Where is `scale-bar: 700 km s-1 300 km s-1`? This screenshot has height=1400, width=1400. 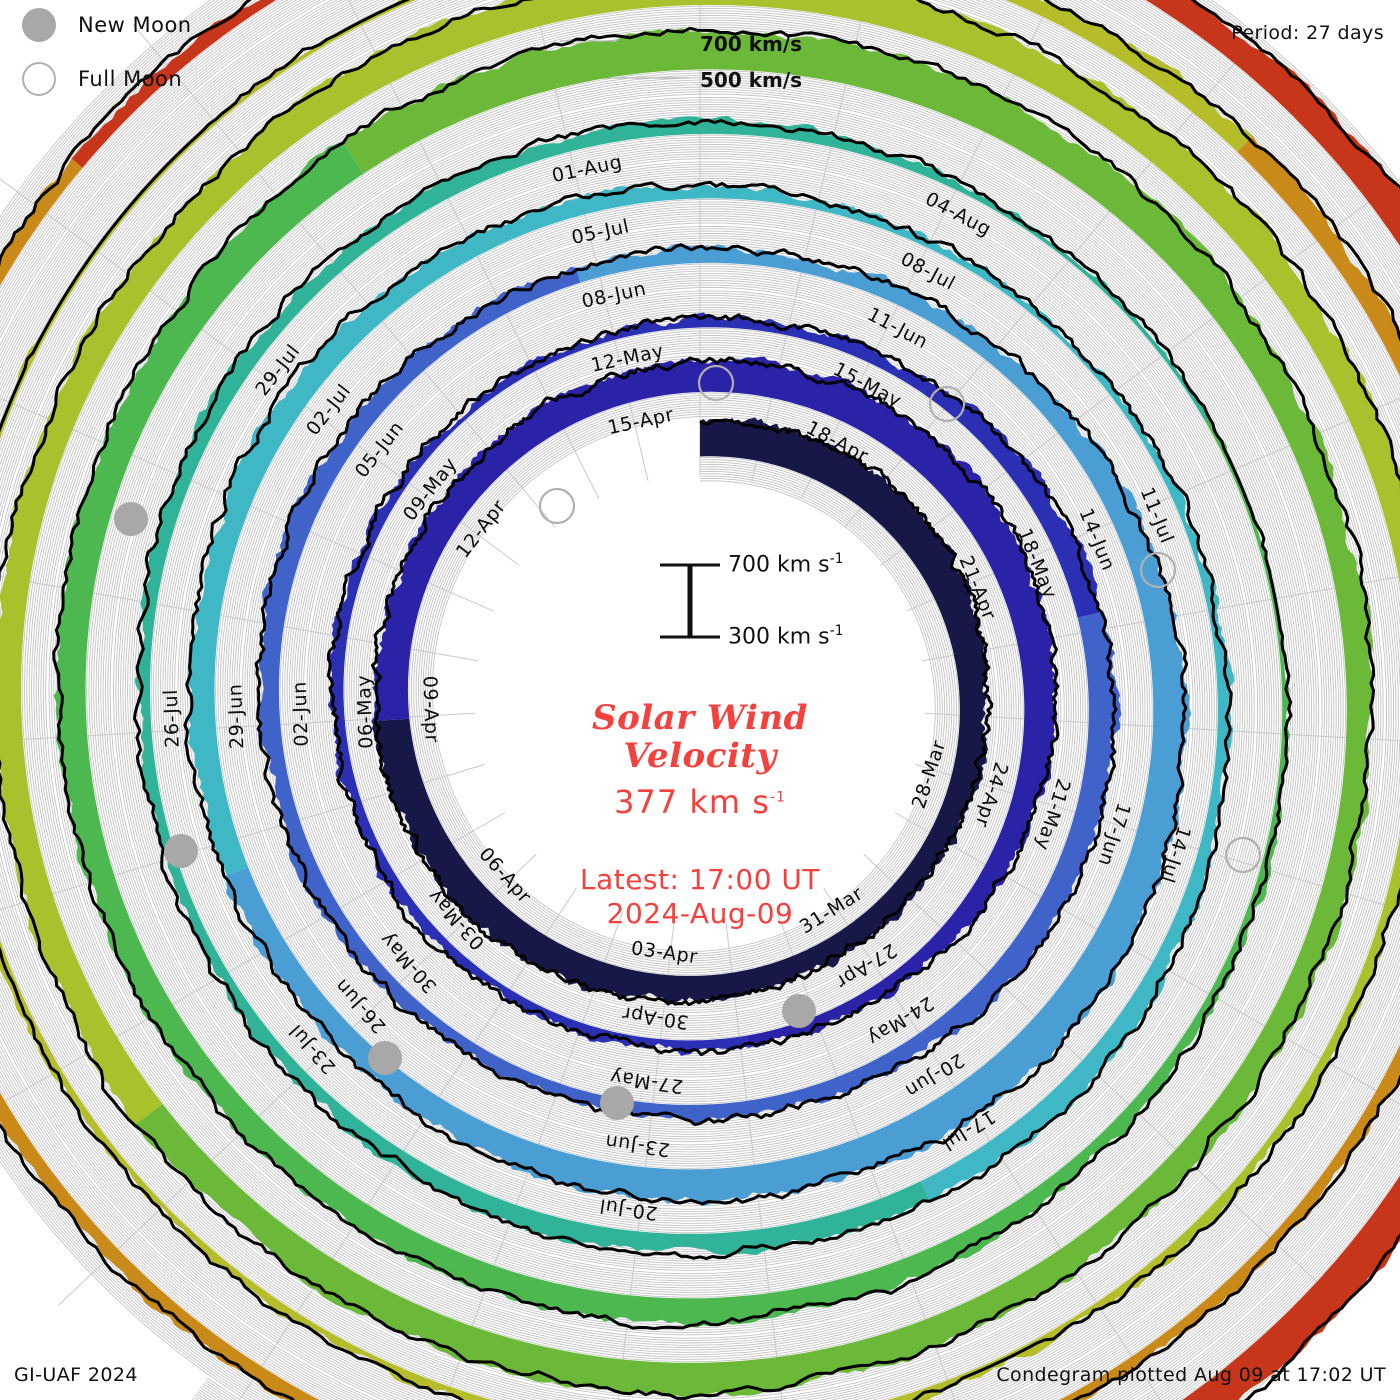
scale-bar: 700 km s-1 300 km s-1 is located at coordinates (700, 600).